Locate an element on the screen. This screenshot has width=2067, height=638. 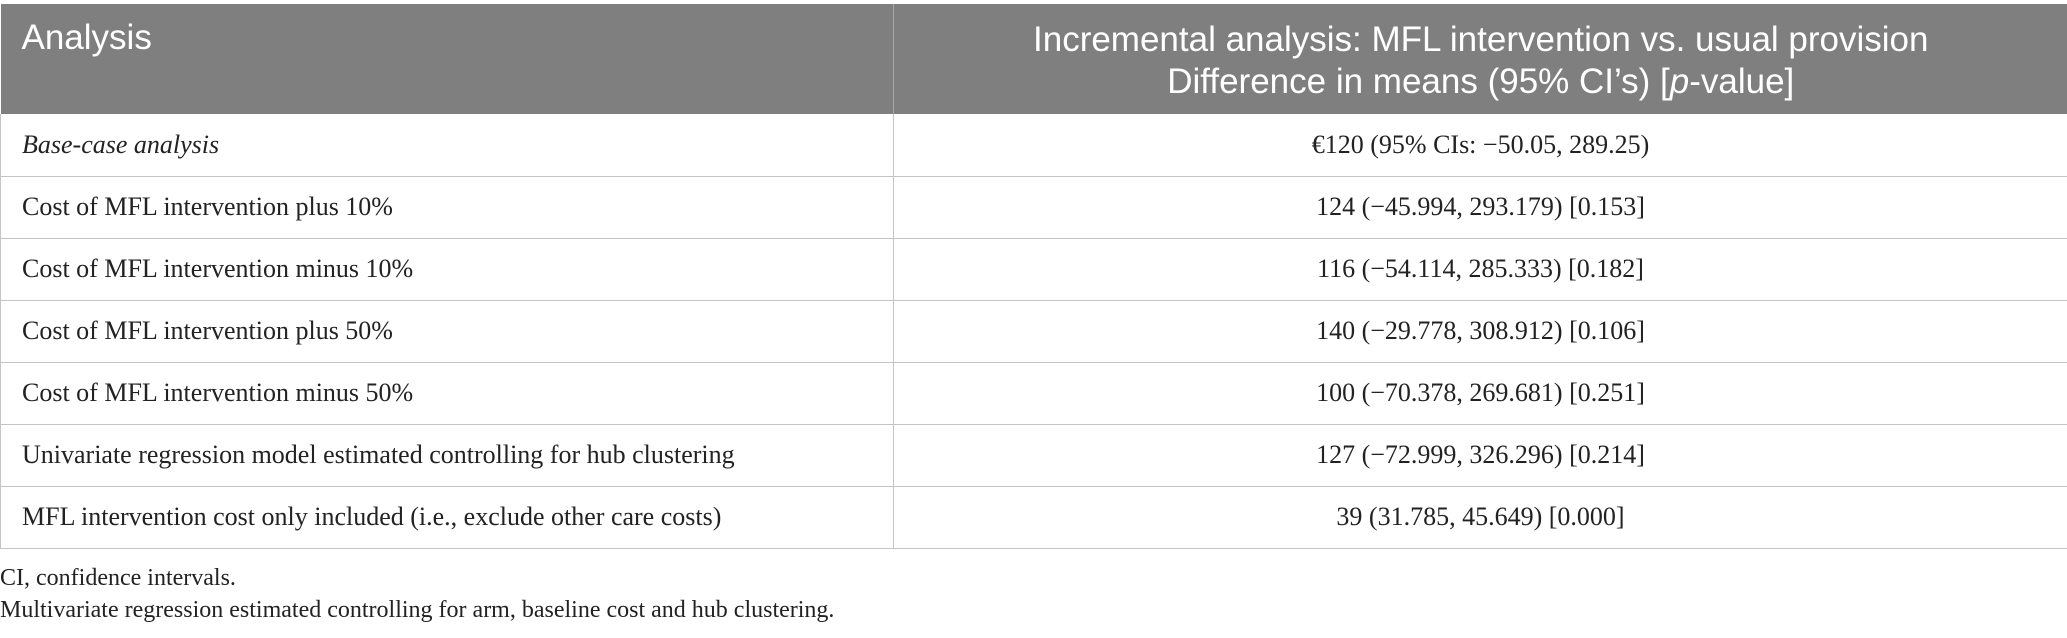
row-analysis-cell: Cost of MFL intervention minus 50% is located at coordinates (447, 393).